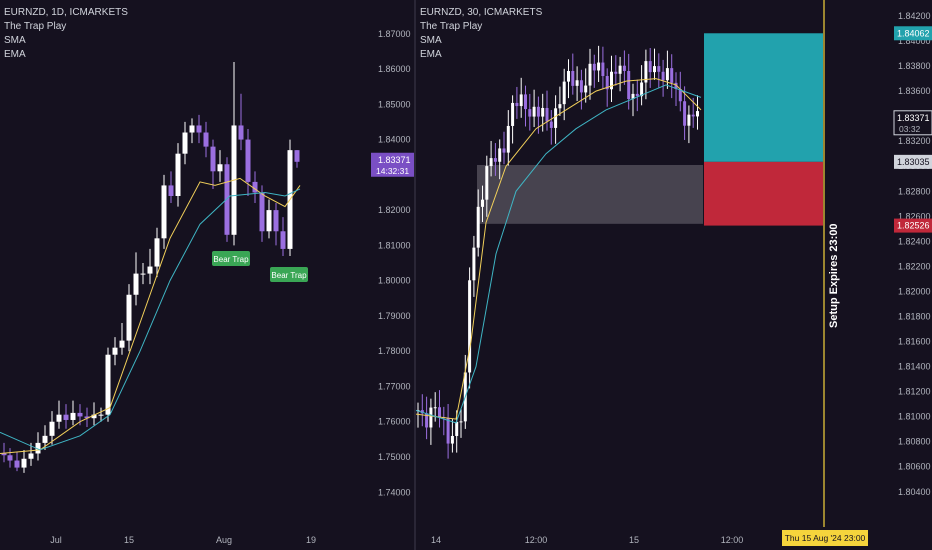 The image size is (932, 550). I want to click on date-tick-label: Jul, so click(56, 540).